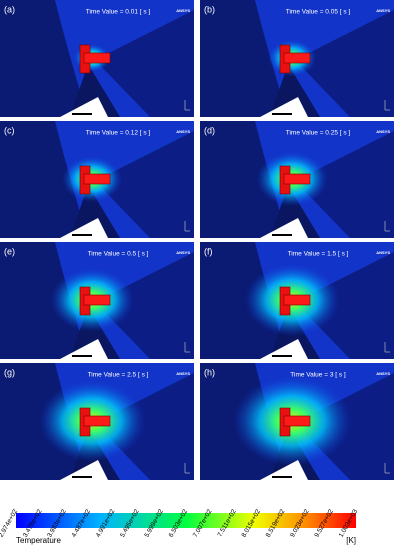 This screenshot has height=550, width=395. I want to click on panel: (g) Time Value = 2.5 [ s ] ANSYS, so click(97, 421).